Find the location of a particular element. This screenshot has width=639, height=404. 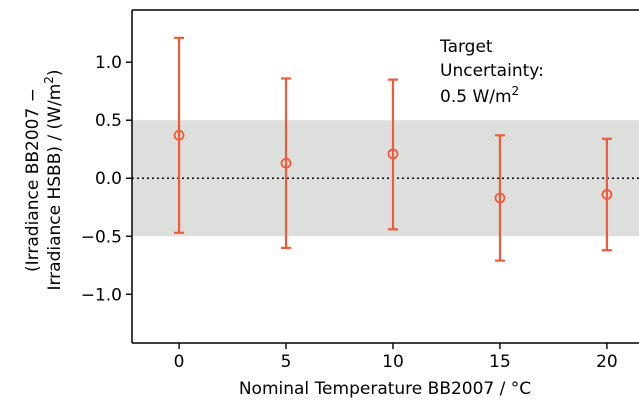

y-axis-label: (Irradiance BB2007 − is located at coordinates (33, 180).